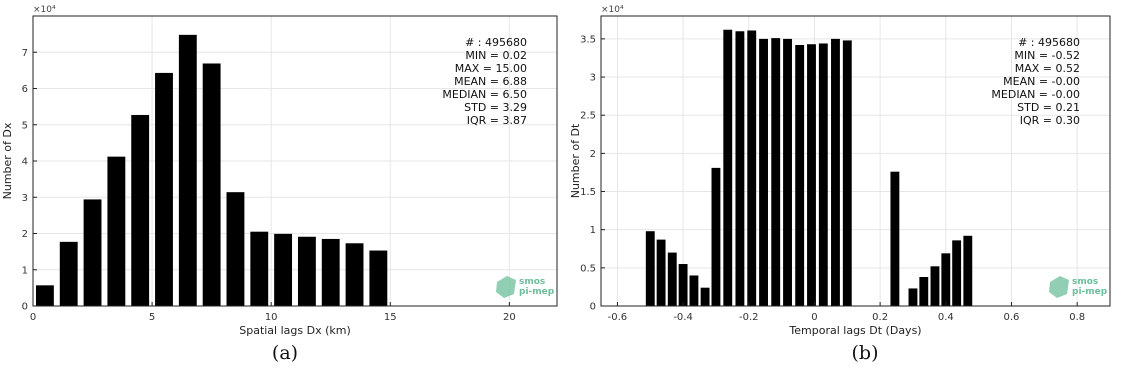  I want to click on stats-line: STD = 0.21, so click(1048, 107).